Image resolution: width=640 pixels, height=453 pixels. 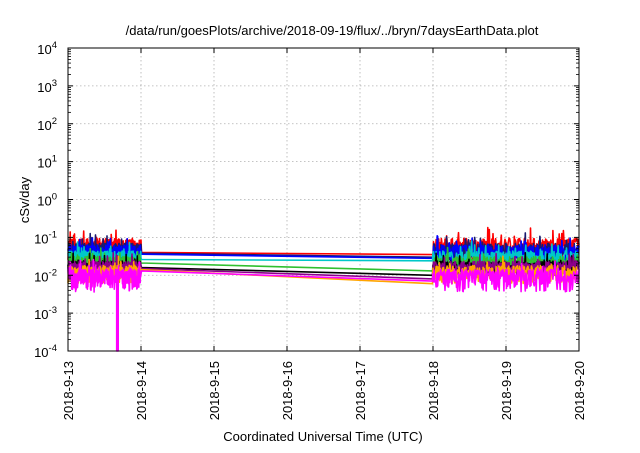 I want to click on x-tick-label: 2018-9-16, so click(x=287, y=390).